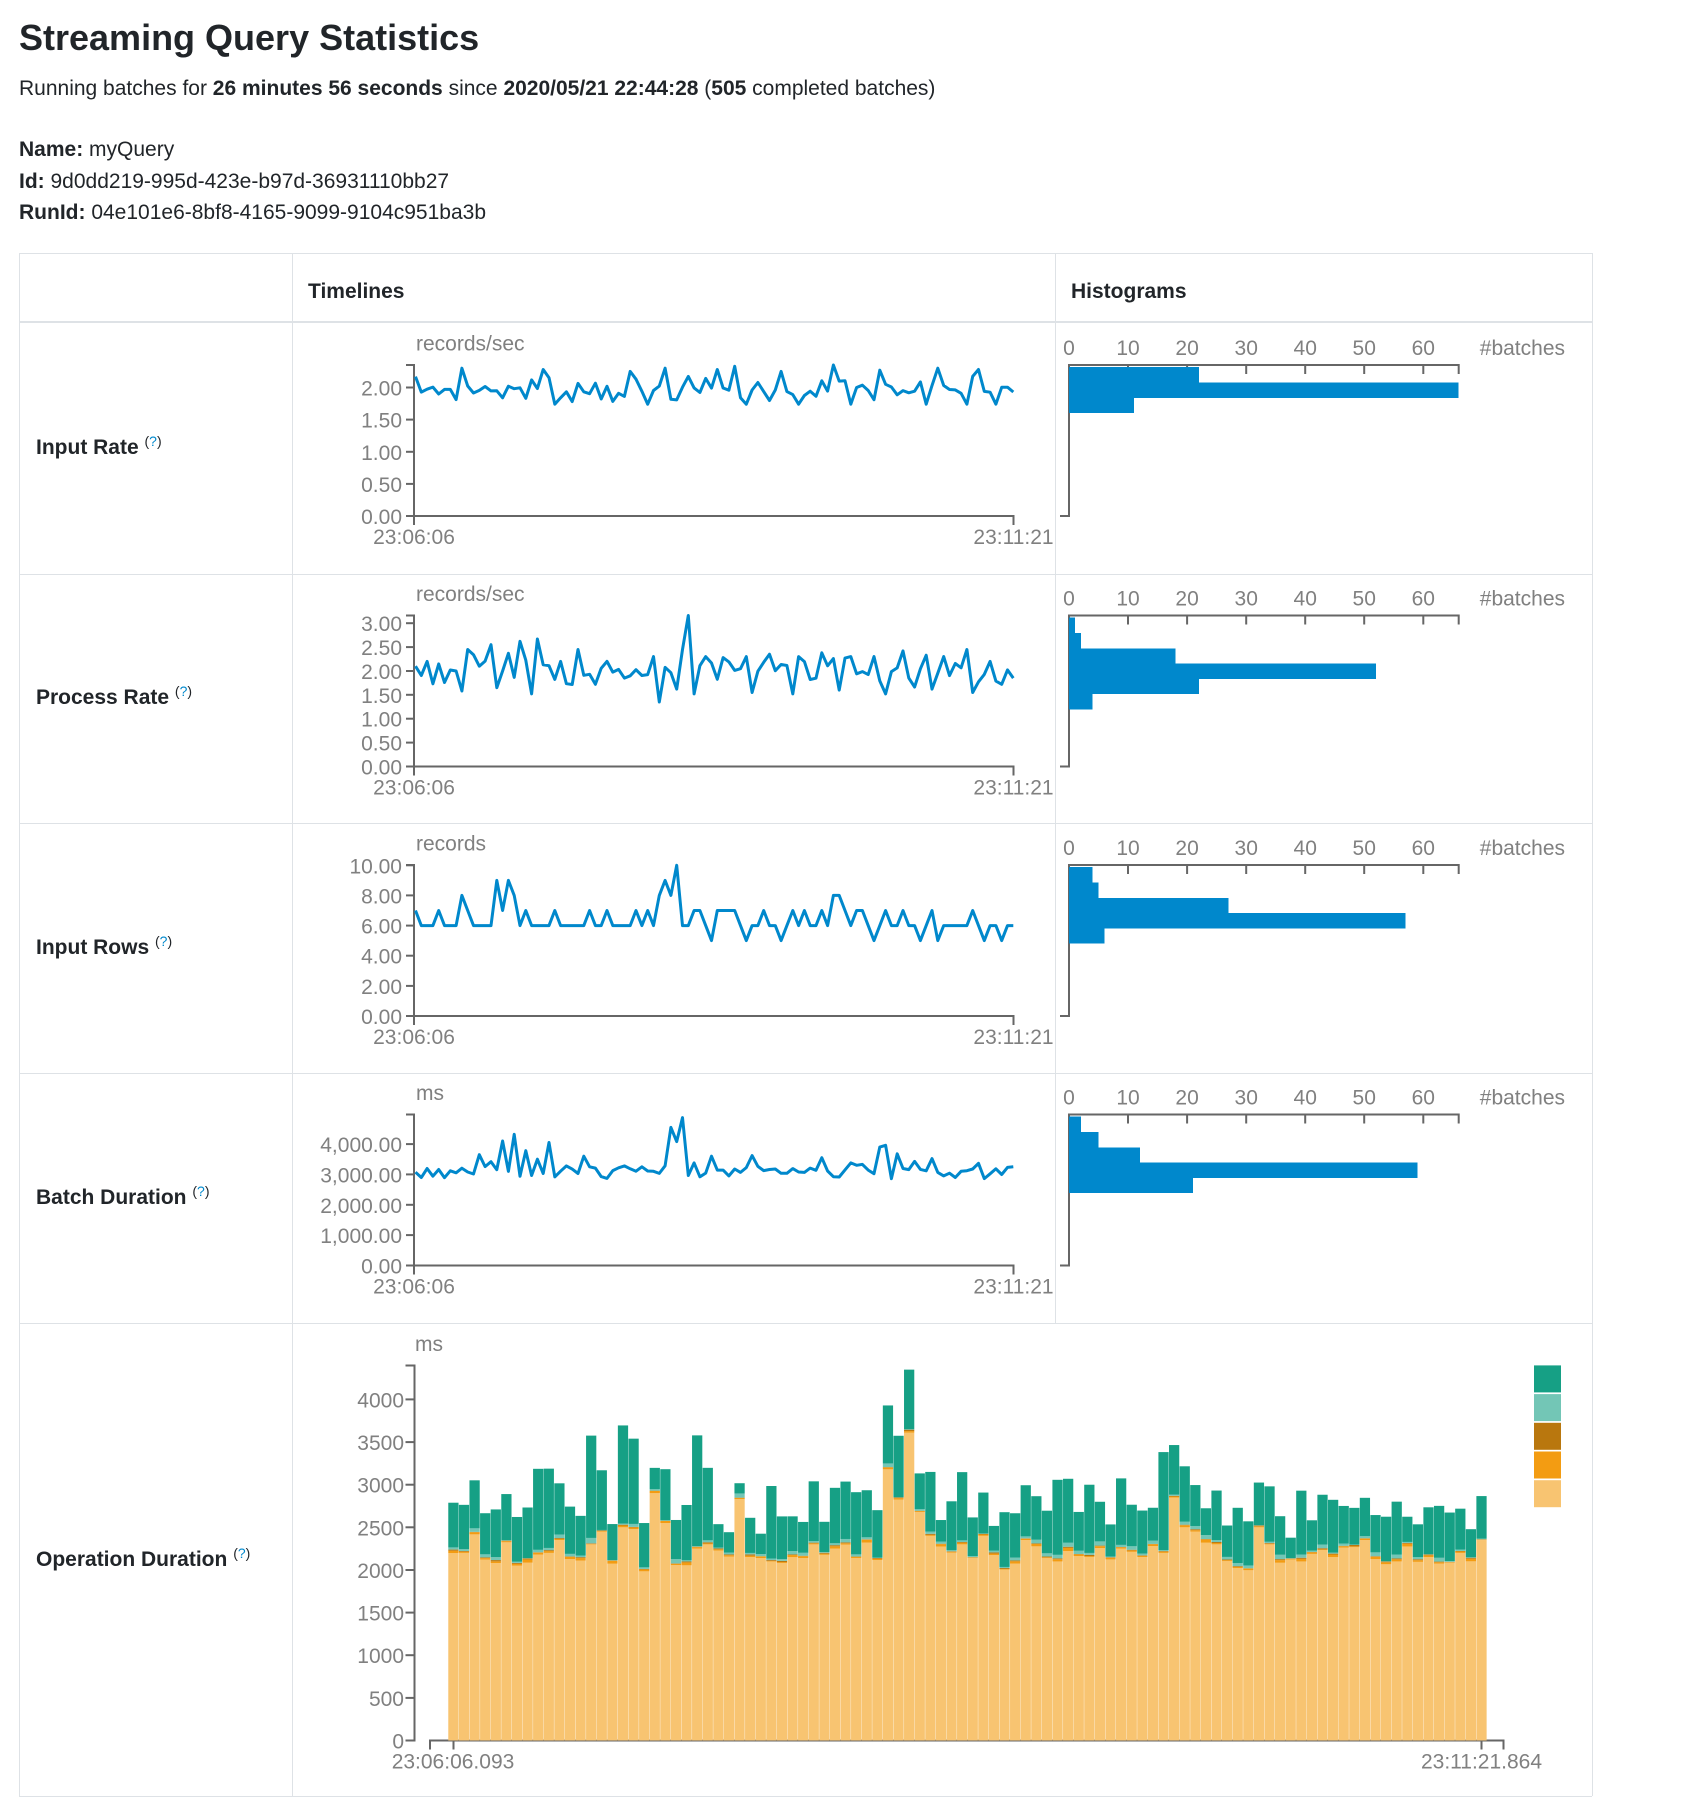  I want to click on svg-text: 3000, so click(380, 1486).